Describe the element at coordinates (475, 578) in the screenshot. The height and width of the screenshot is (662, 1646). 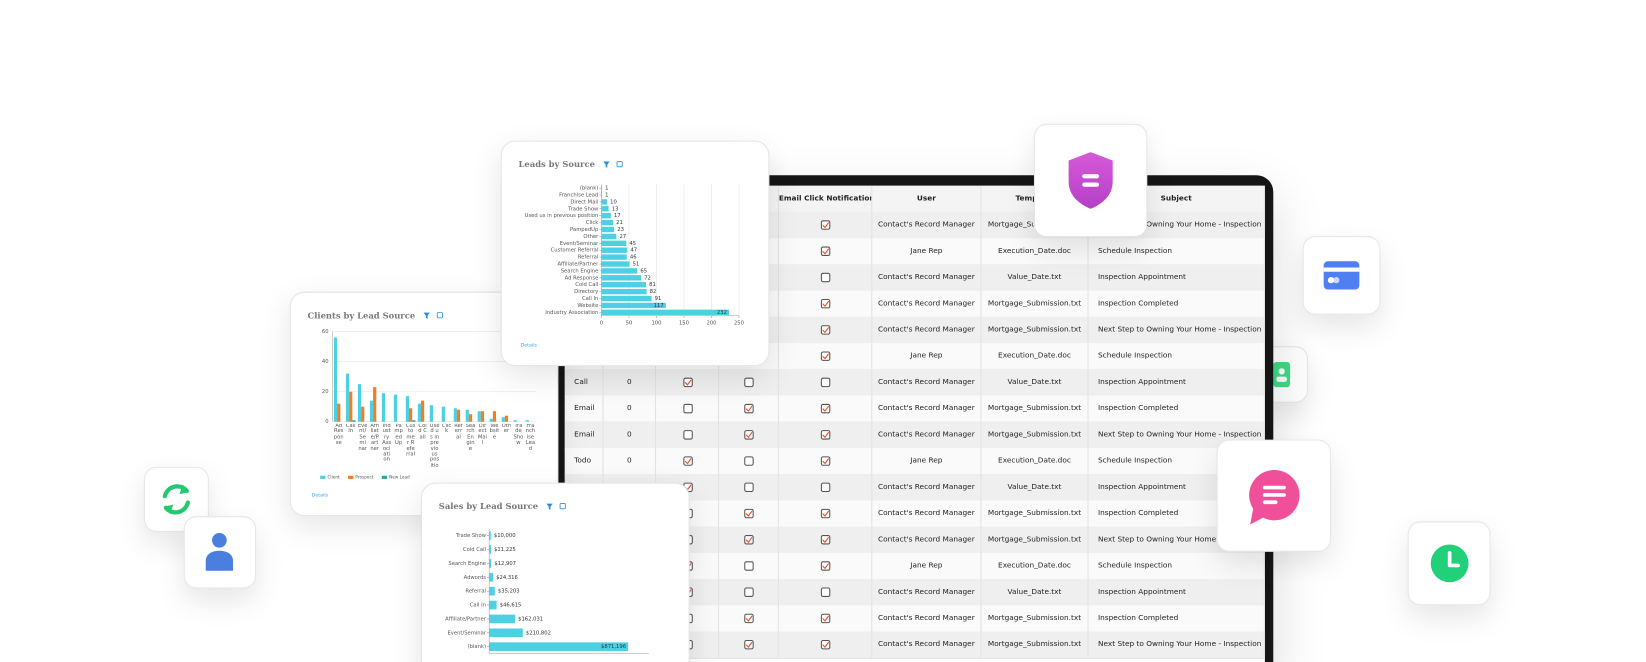
I see `y-tick-label: Adwords` at that location.